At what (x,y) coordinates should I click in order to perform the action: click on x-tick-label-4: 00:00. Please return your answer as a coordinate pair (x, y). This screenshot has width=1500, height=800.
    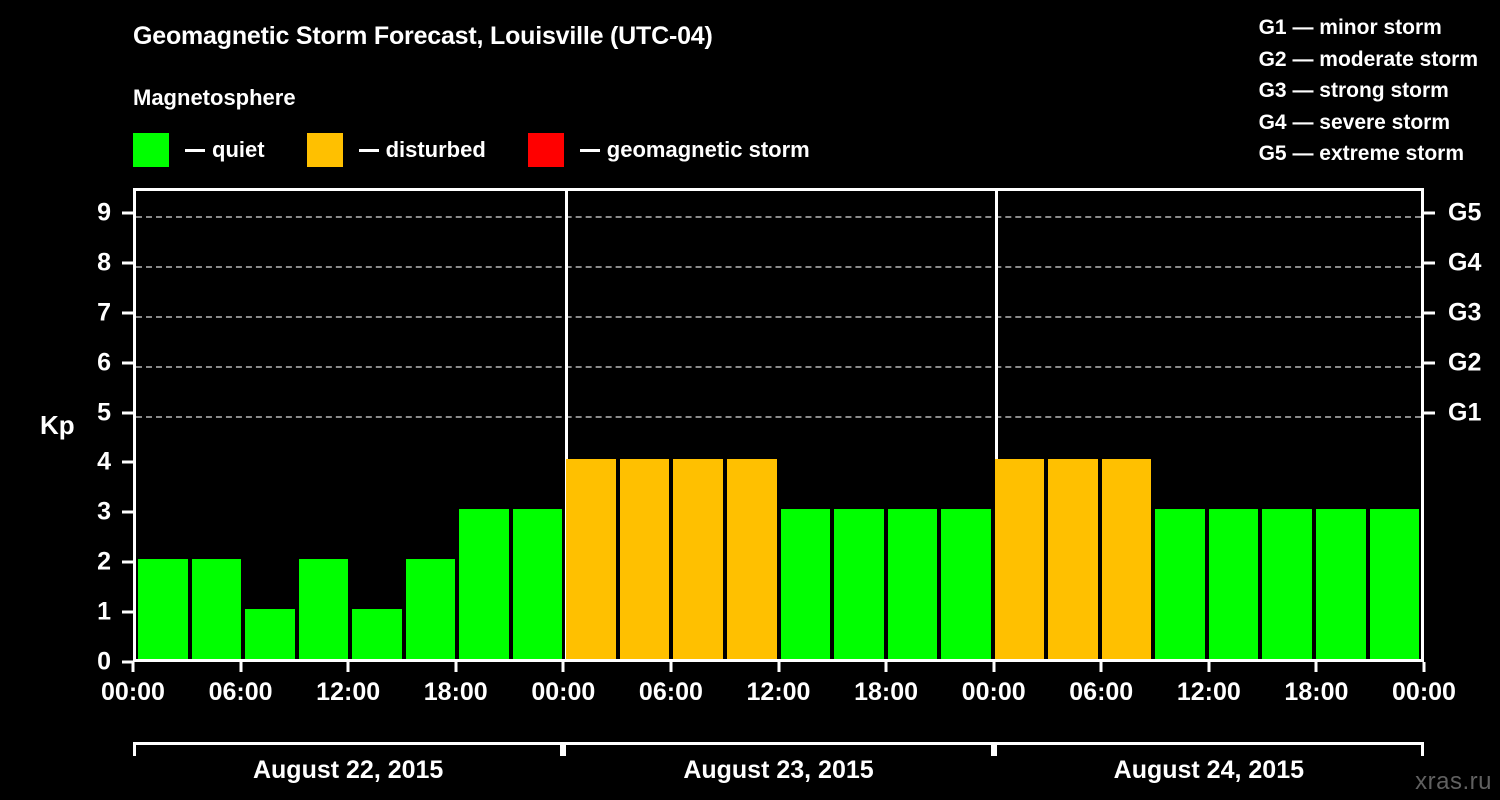
    Looking at the image, I should click on (563, 692).